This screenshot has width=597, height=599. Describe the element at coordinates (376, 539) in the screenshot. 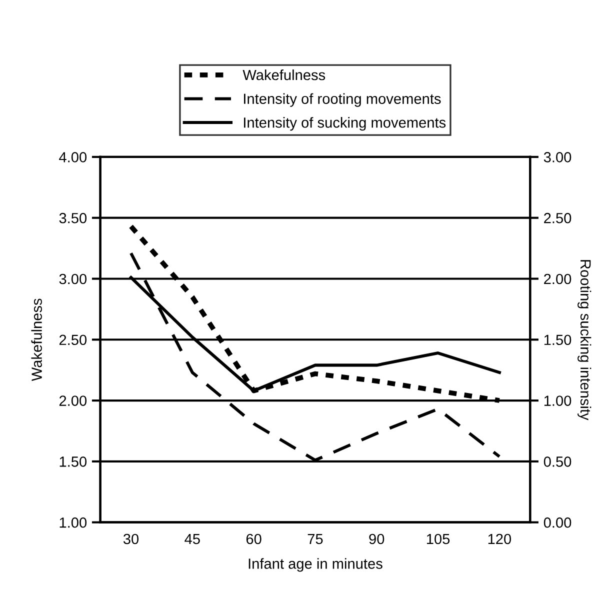

I see `x-tick-label: 90` at that location.